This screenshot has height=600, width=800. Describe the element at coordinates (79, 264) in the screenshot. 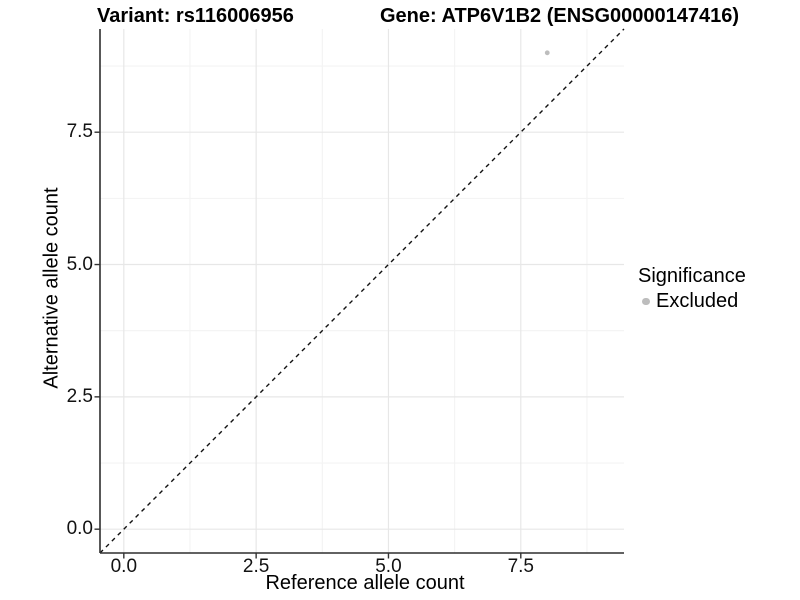

I see `y-tick-label: 5.0` at that location.